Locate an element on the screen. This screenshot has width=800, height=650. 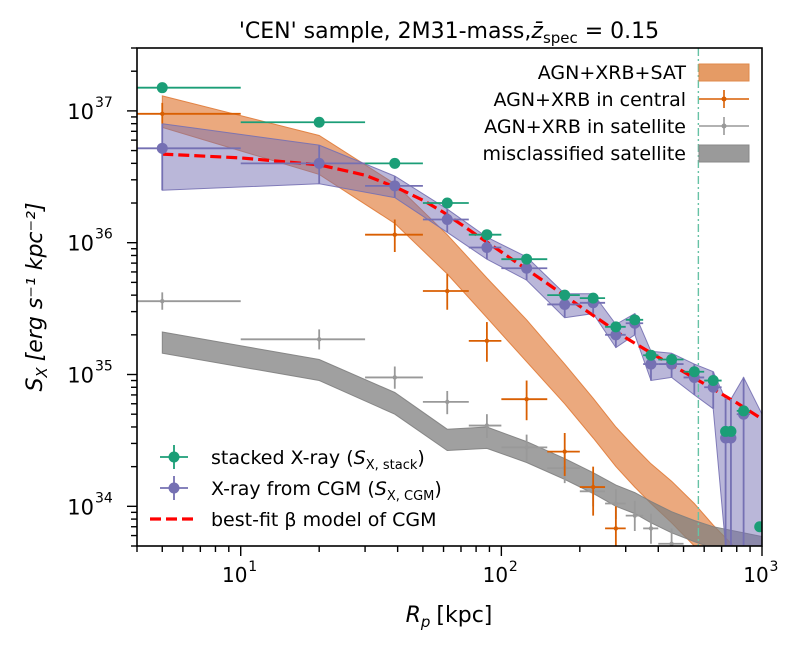
y-axis-unit: [erg s⁻¹ kpc⁻²] is located at coordinates (35, 281).